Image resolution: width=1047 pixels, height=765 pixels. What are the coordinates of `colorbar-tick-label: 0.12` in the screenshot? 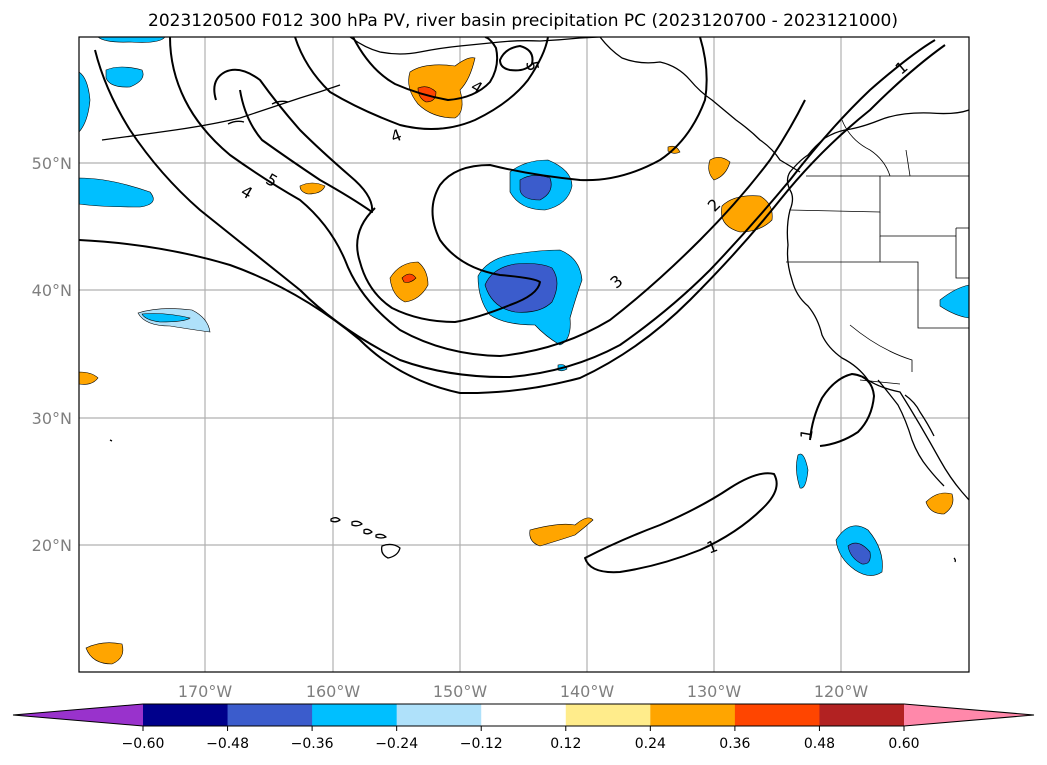 It's located at (565, 744).